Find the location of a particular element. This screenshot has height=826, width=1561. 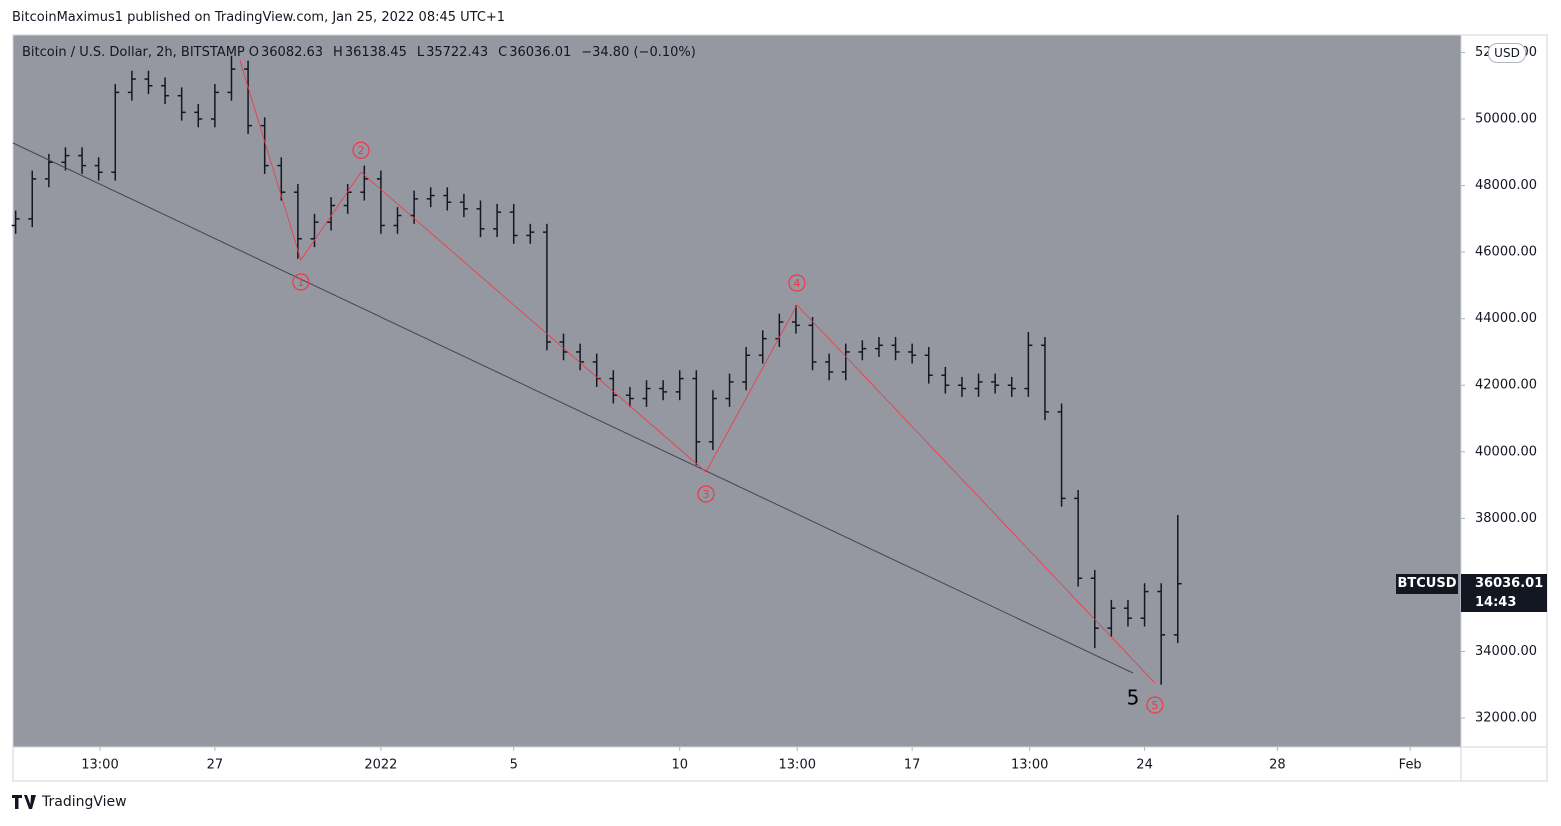

logo is located at coordinates (24, 802).